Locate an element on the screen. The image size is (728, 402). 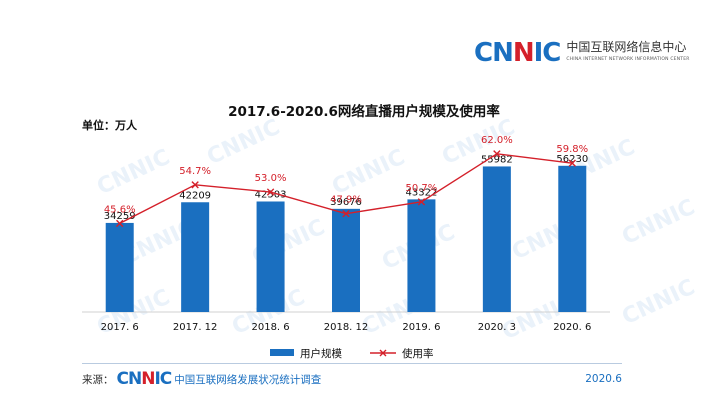
x-tick-label-5: 2020. 3 is located at coordinates (497, 327).